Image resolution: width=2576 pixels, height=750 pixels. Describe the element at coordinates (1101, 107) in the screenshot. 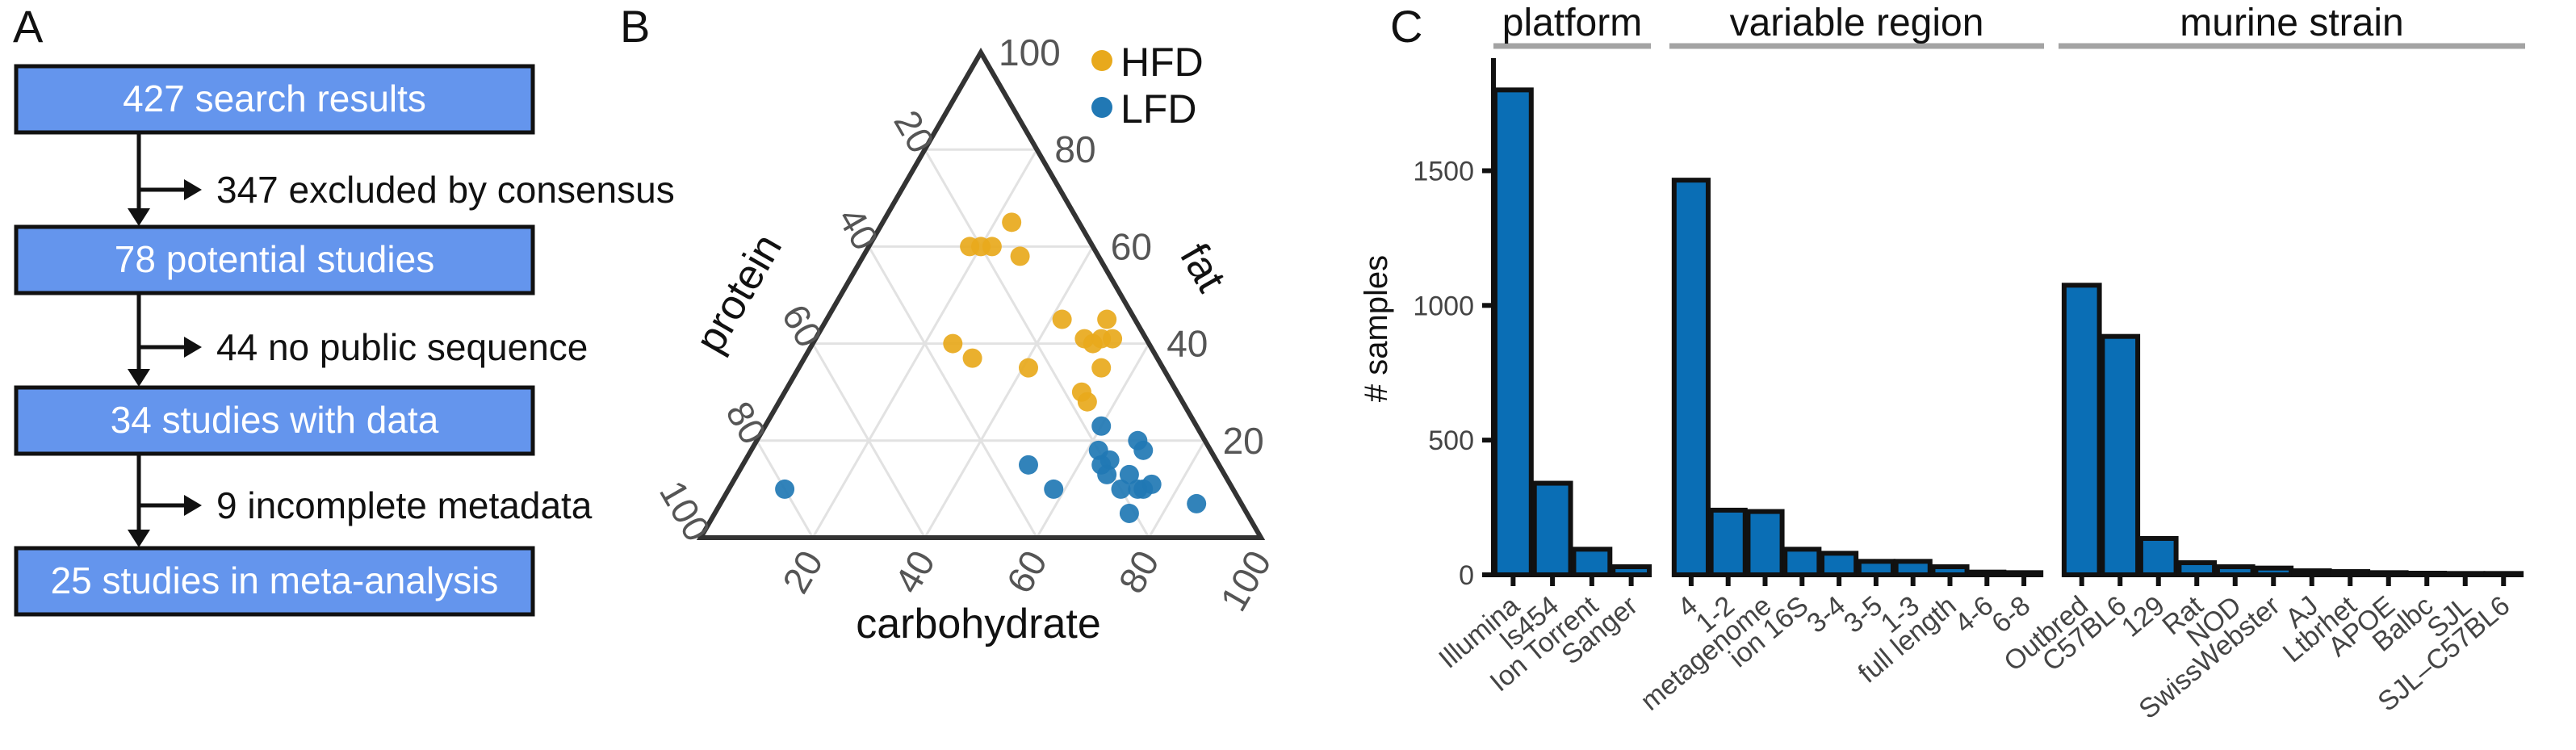

I see `legend-marker-lfd` at that location.